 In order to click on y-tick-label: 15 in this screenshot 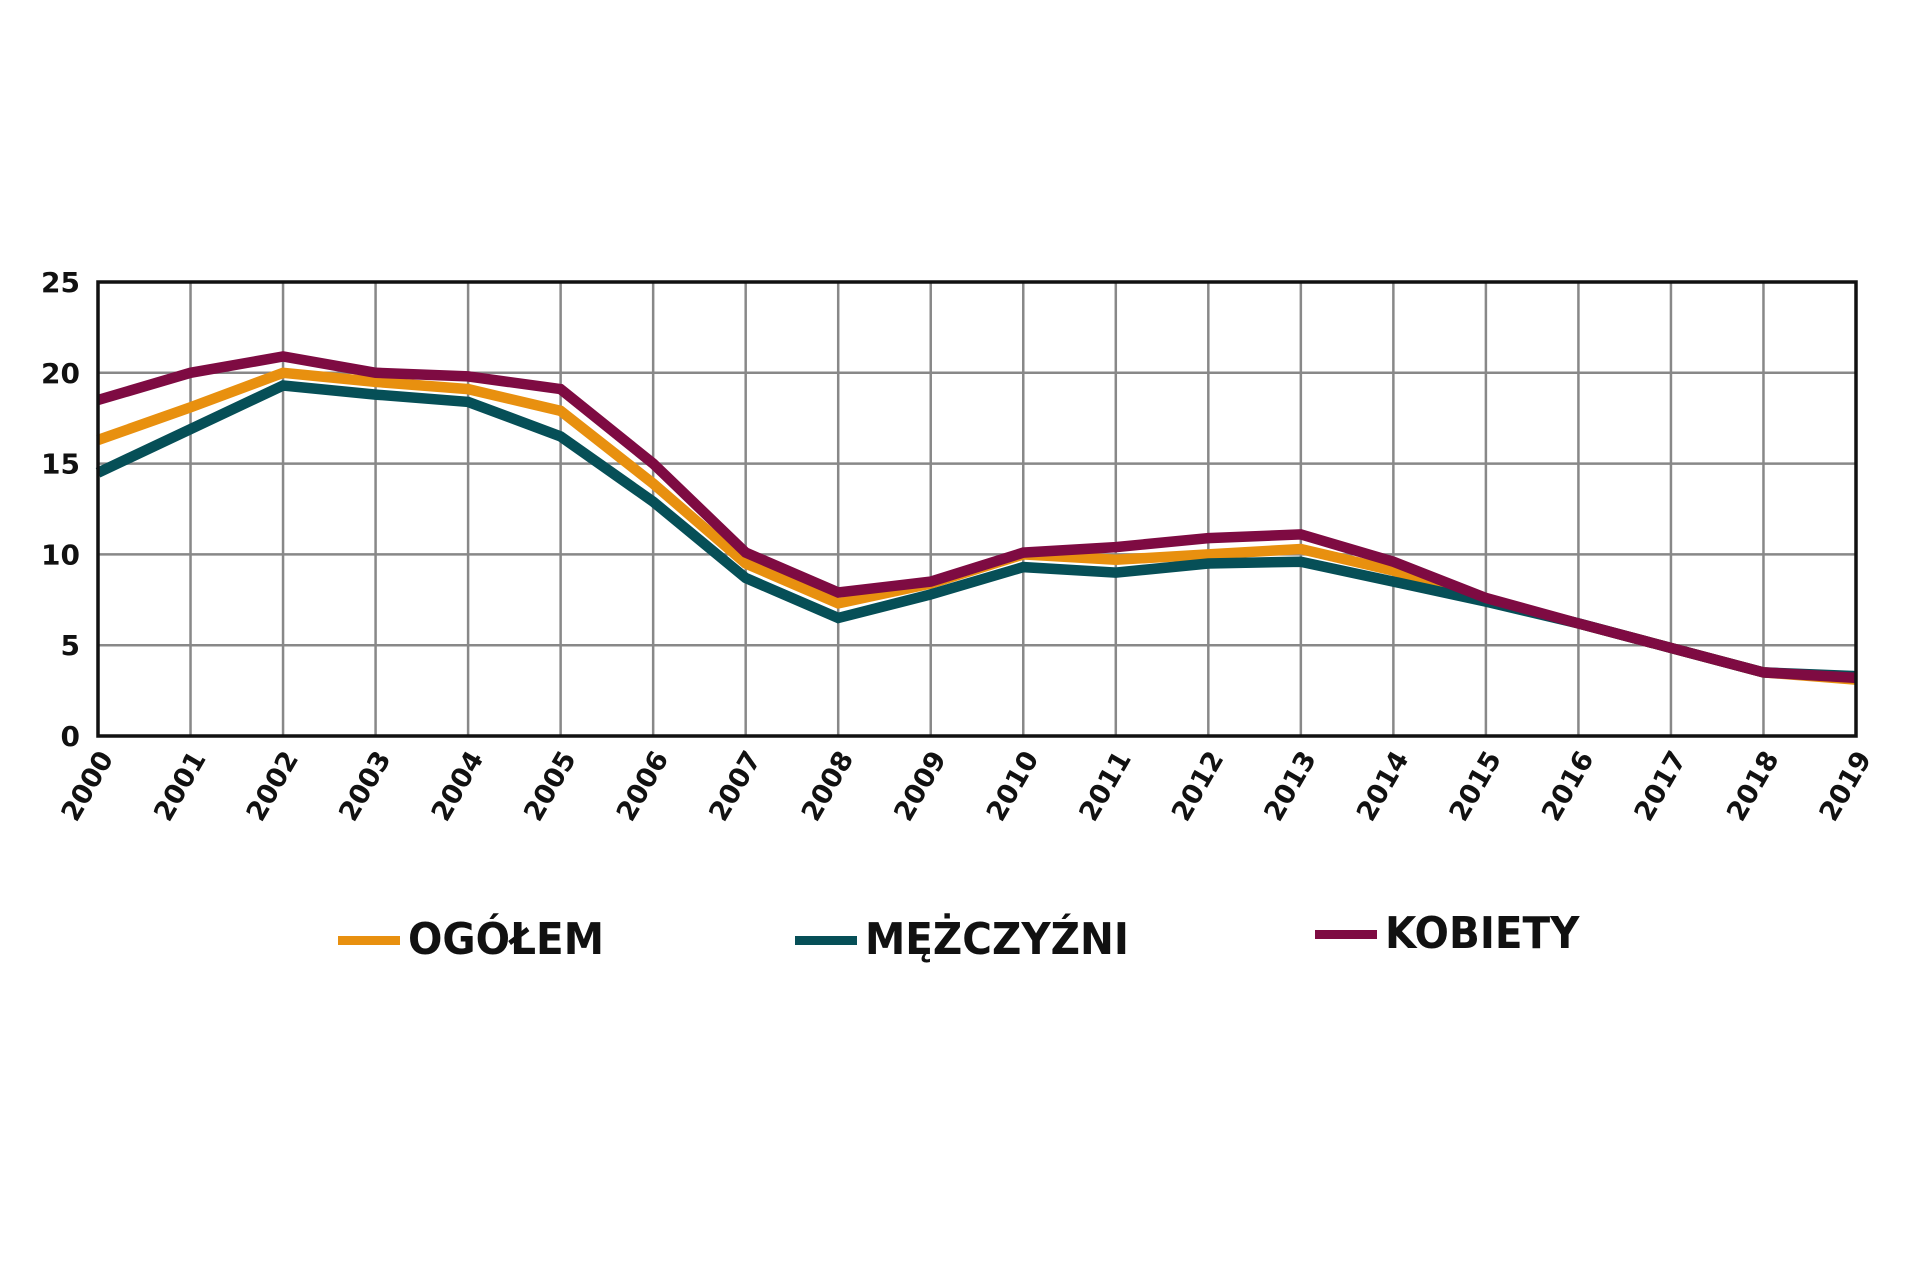, I will do `click(60, 464)`.